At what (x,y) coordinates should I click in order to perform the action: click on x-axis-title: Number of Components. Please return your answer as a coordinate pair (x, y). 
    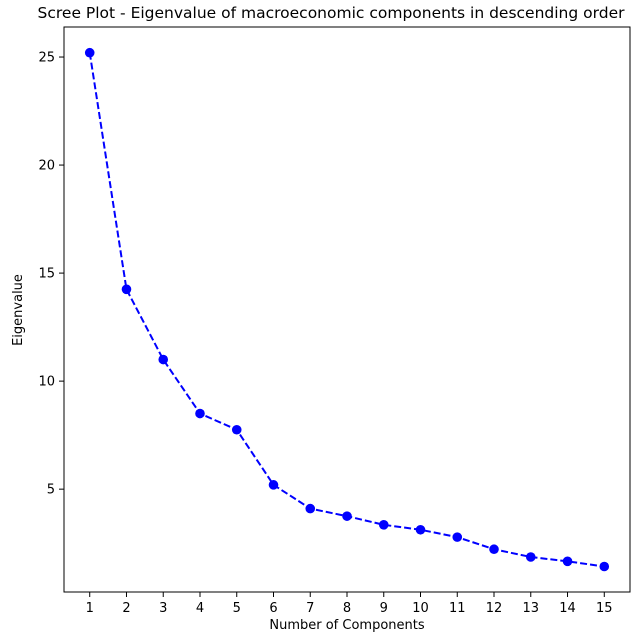
    Looking at the image, I should click on (346, 625).